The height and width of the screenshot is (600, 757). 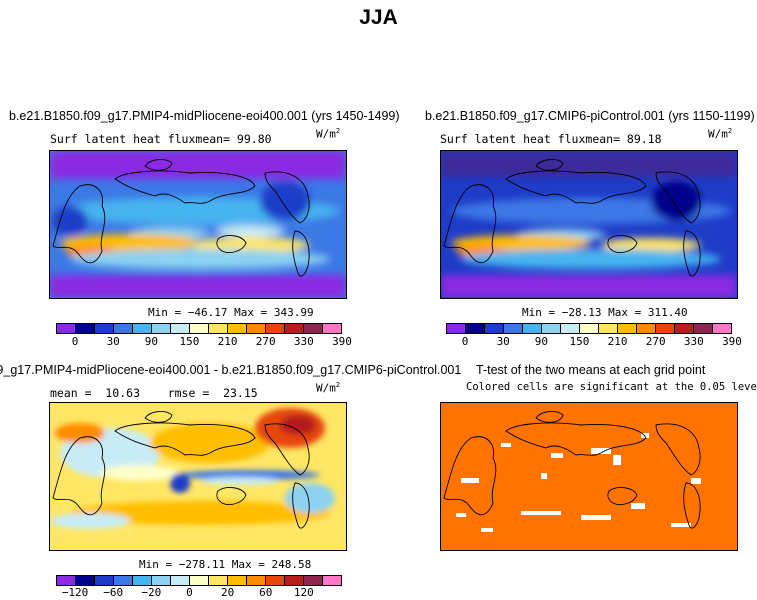 What do you see at coordinates (151, 592) in the screenshot?
I see `colorbar-tick-label: −20` at bounding box center [151, 592].